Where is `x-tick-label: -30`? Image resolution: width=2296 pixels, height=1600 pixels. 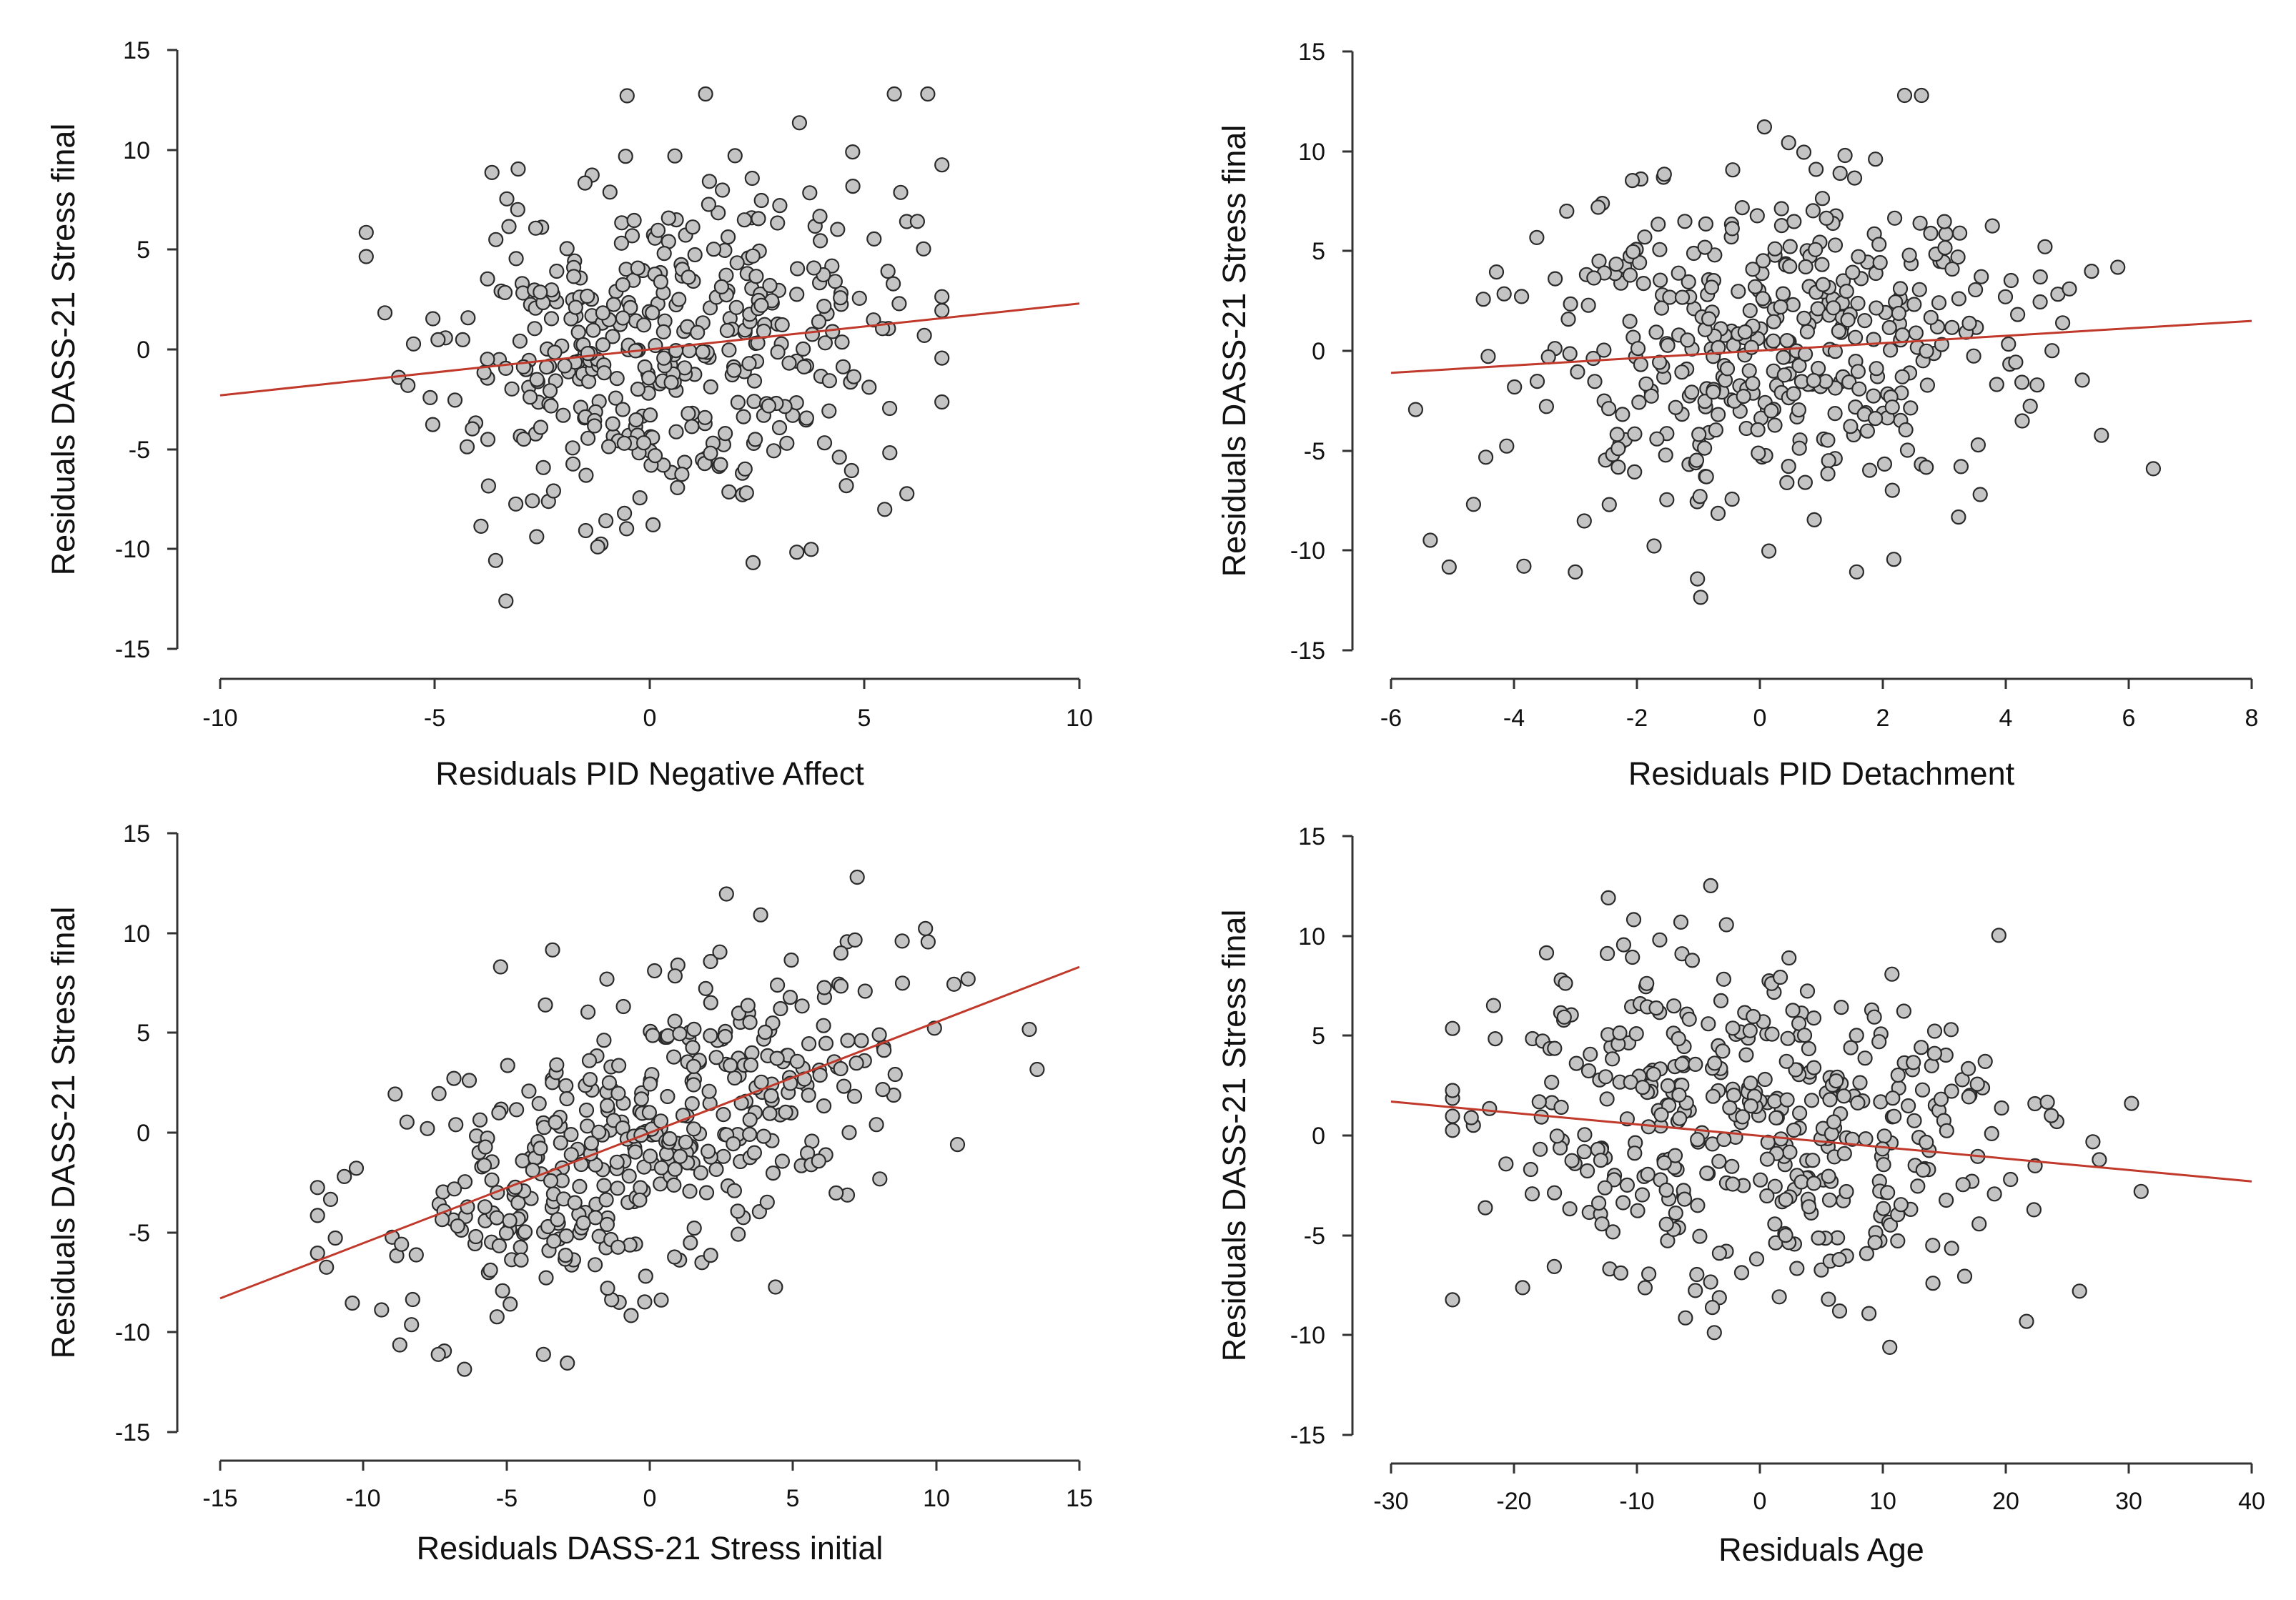 x-tick-label: -30 is located at coordinates (1390, 1501).